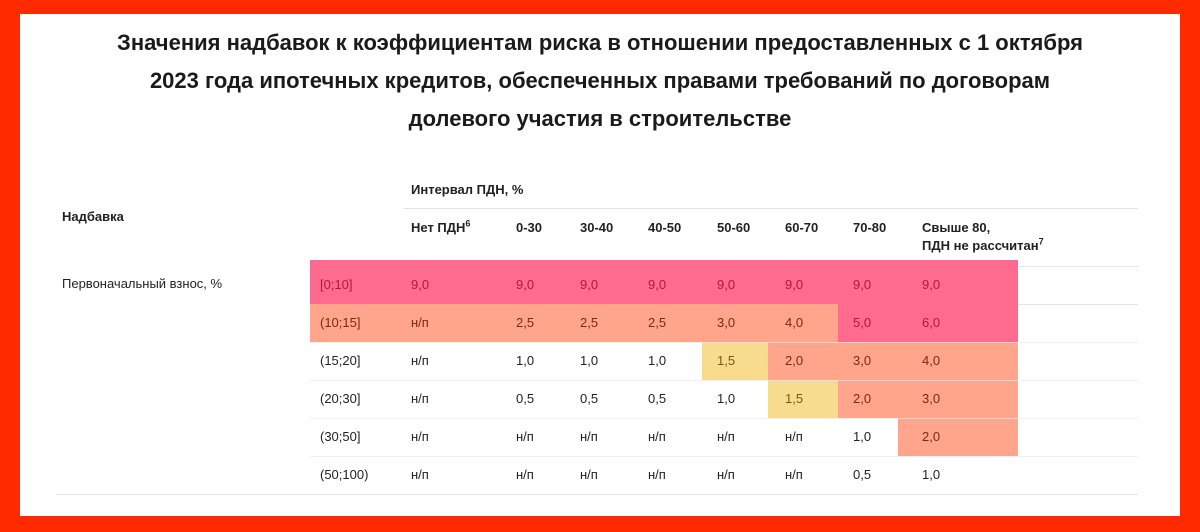 Image resolution: width=1200 pixels, height=532 pixels. I want to click on title-line-3: долевого участия в строительстве, so click(600, 118).